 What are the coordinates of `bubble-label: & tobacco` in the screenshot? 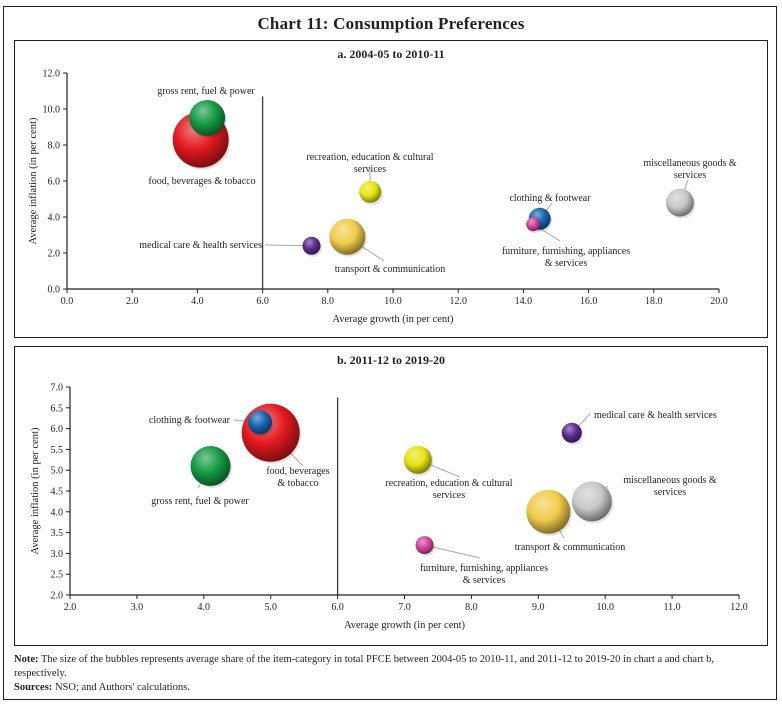 It's located at (297, 483).